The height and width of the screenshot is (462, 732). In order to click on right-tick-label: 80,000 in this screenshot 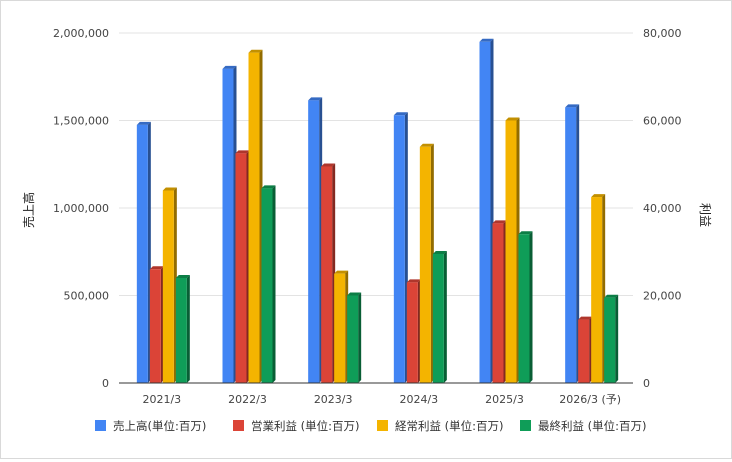, I will do `click(662, 33)`.